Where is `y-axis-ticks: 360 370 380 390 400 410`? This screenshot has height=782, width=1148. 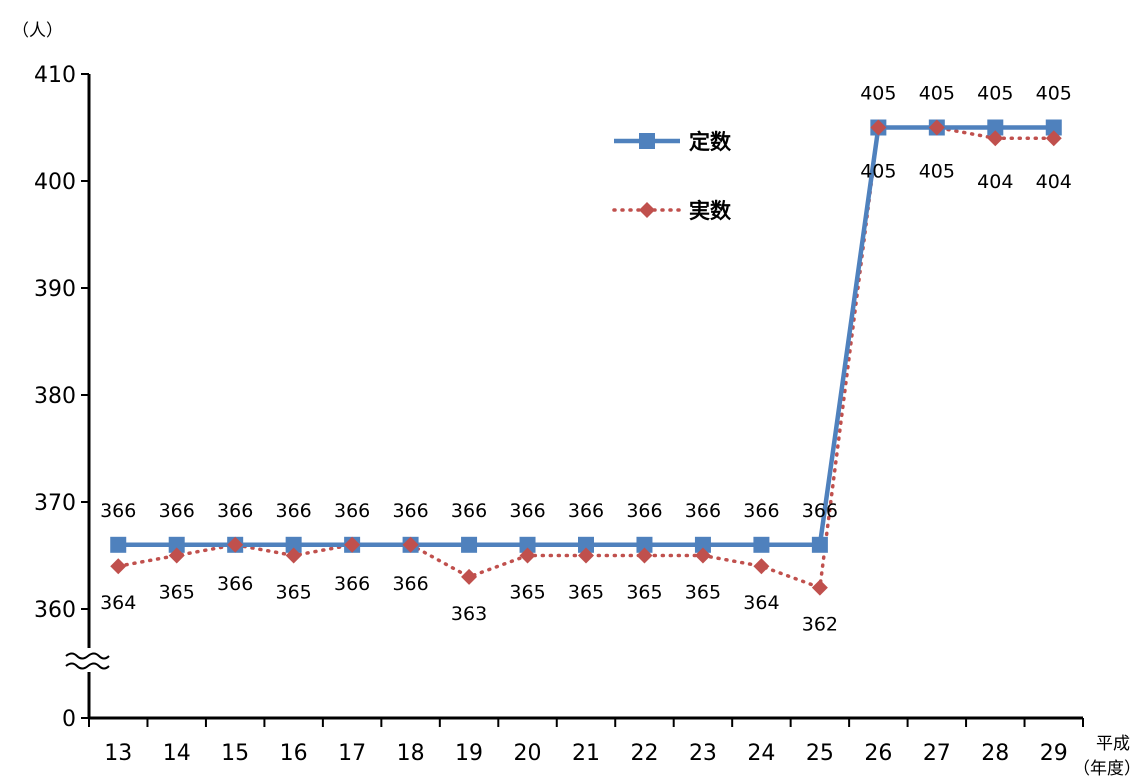 y-axis-ticks: 360 370 380 390 400 410 is located at coordinates (61, 391).